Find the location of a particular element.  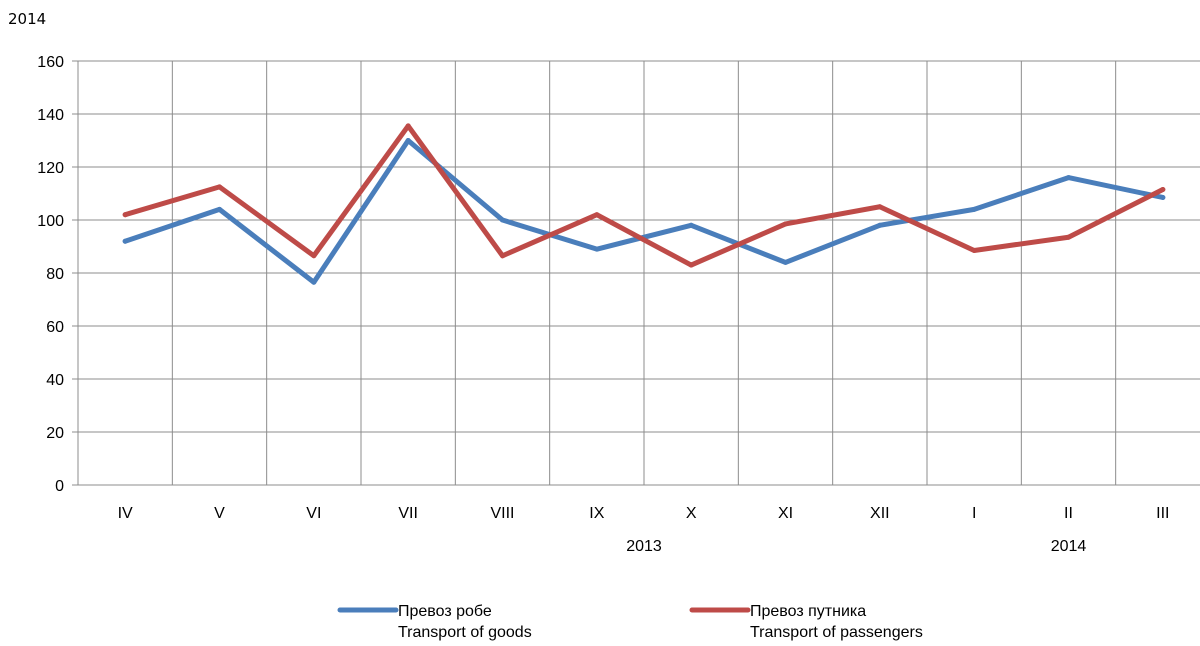

y-tick-label: 100 is located at coordinates (50, 221).